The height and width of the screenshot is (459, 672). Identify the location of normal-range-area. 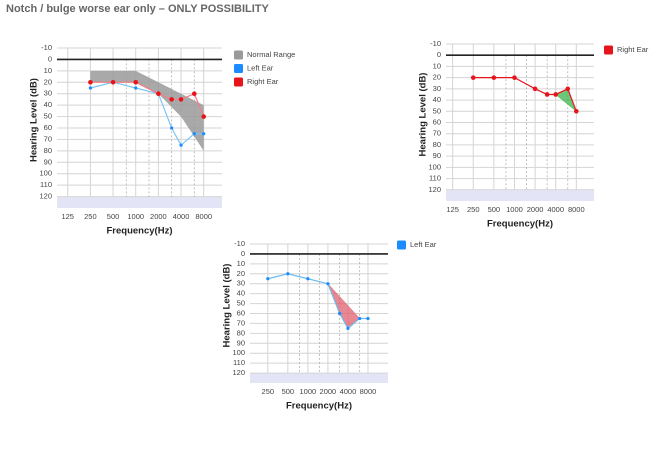
(147, 110).